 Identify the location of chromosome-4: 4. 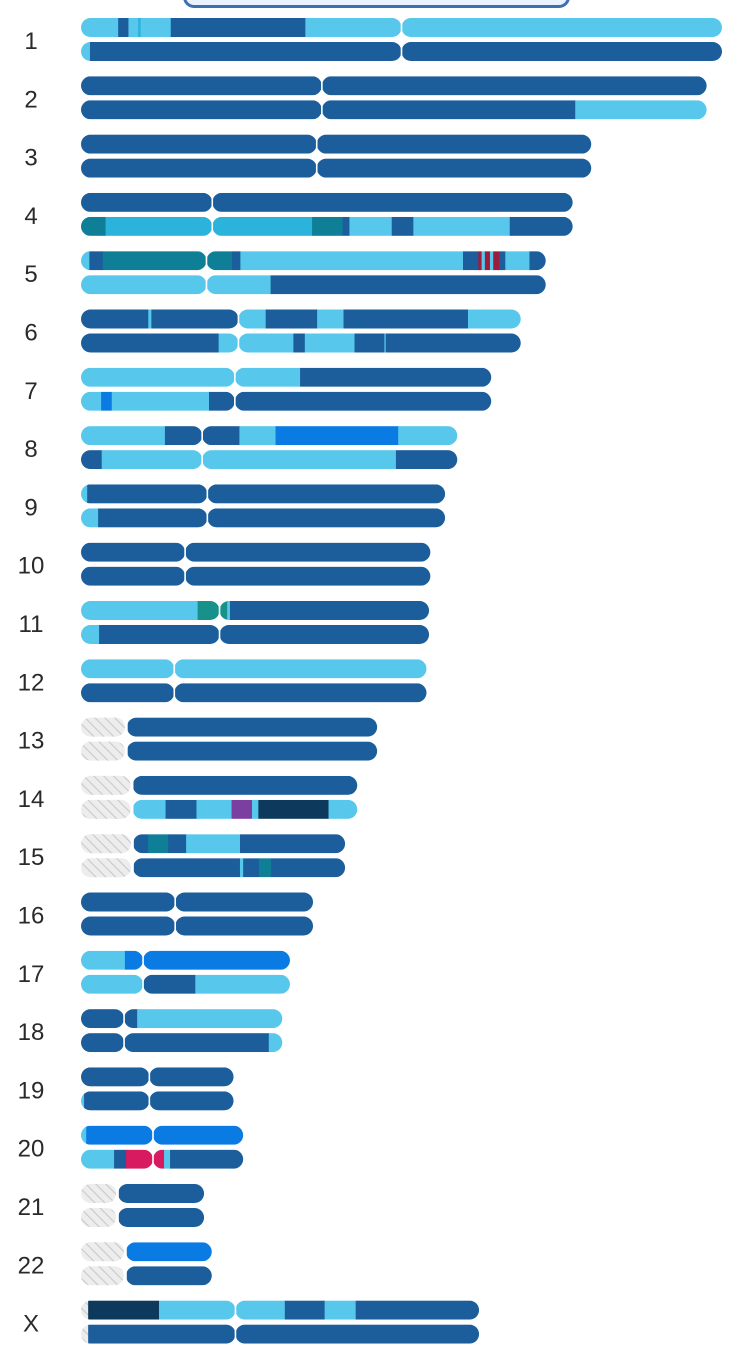
(298, 214).